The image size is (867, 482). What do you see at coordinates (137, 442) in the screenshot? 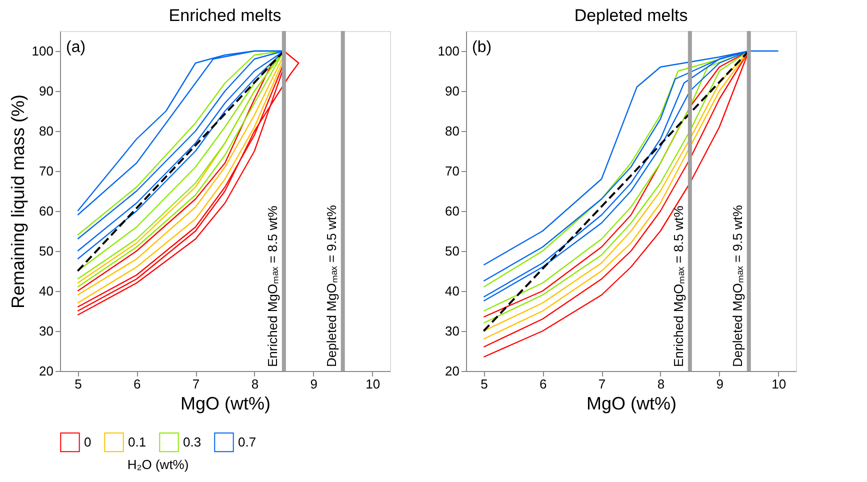
I see `legend-label: 0.1` at bounding box center [137, 442].